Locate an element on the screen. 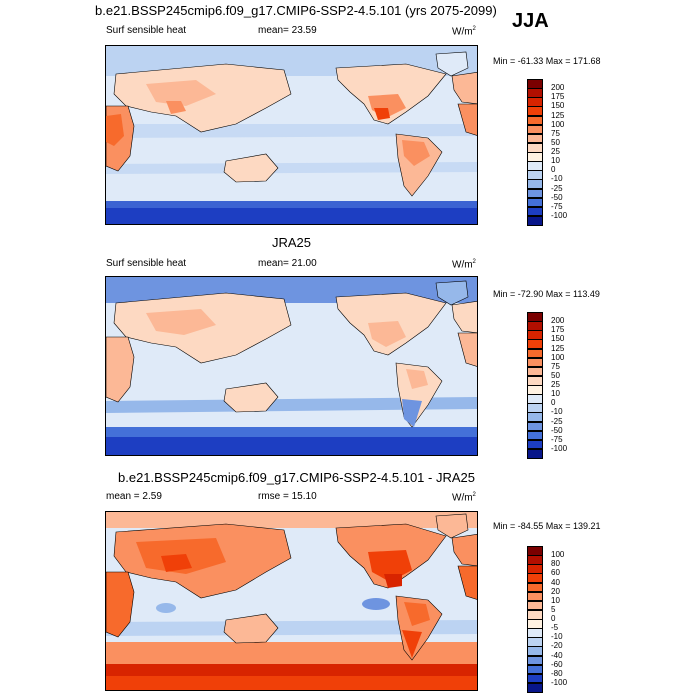  colorbar-label: -20 is located at coordinates (557, 646).